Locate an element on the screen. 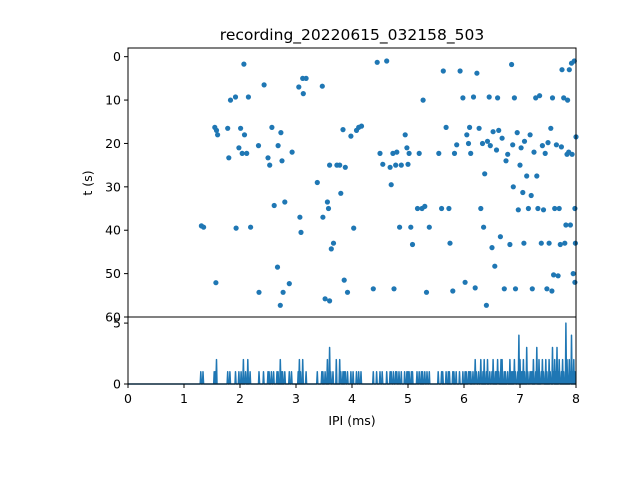  histogram-x-ticks: 0 1 2 3 4 5 6 7 8 is located at coordinates (352, 395).